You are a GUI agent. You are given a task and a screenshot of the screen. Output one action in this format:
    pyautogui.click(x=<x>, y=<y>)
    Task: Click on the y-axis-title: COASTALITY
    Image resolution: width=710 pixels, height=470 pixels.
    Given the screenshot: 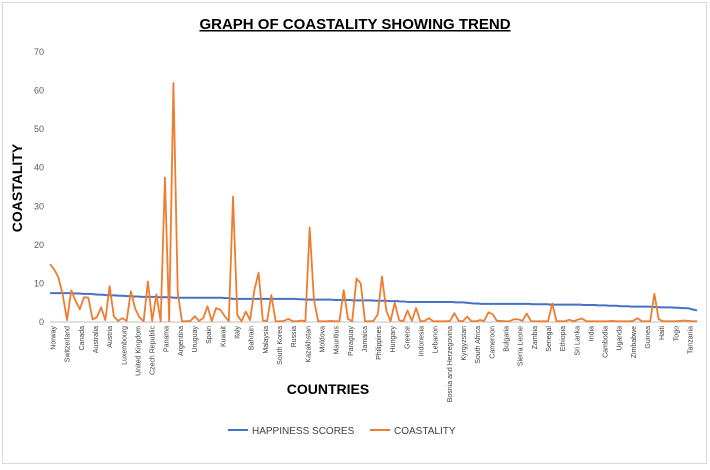 What is the action you would take?
    pyautogui.click(x=17, y=187)
    